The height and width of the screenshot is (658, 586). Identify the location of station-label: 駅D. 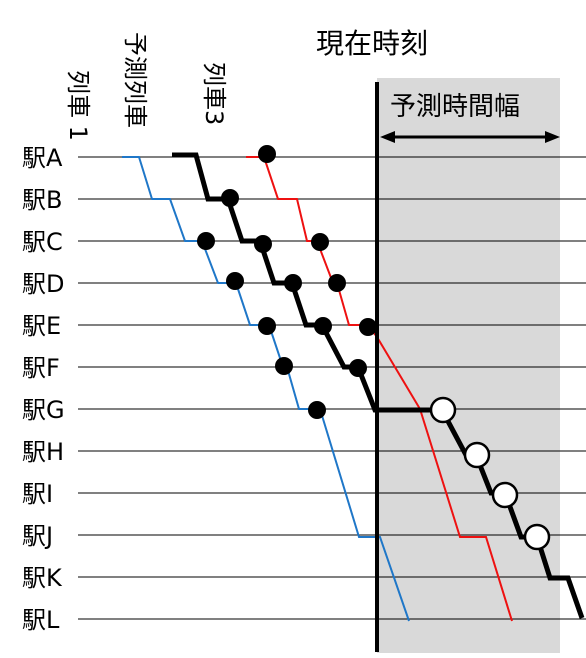
(43, 284).